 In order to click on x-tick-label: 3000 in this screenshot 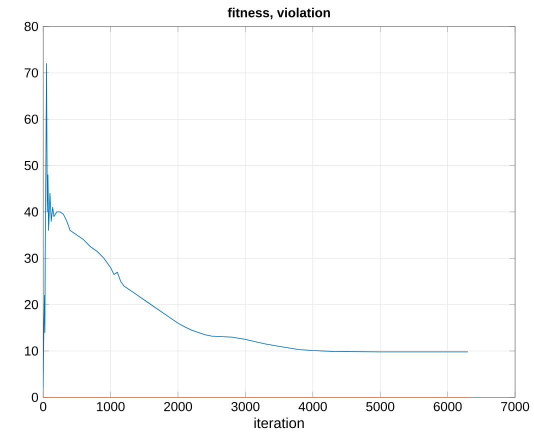, I will do `click(245, 407)`.